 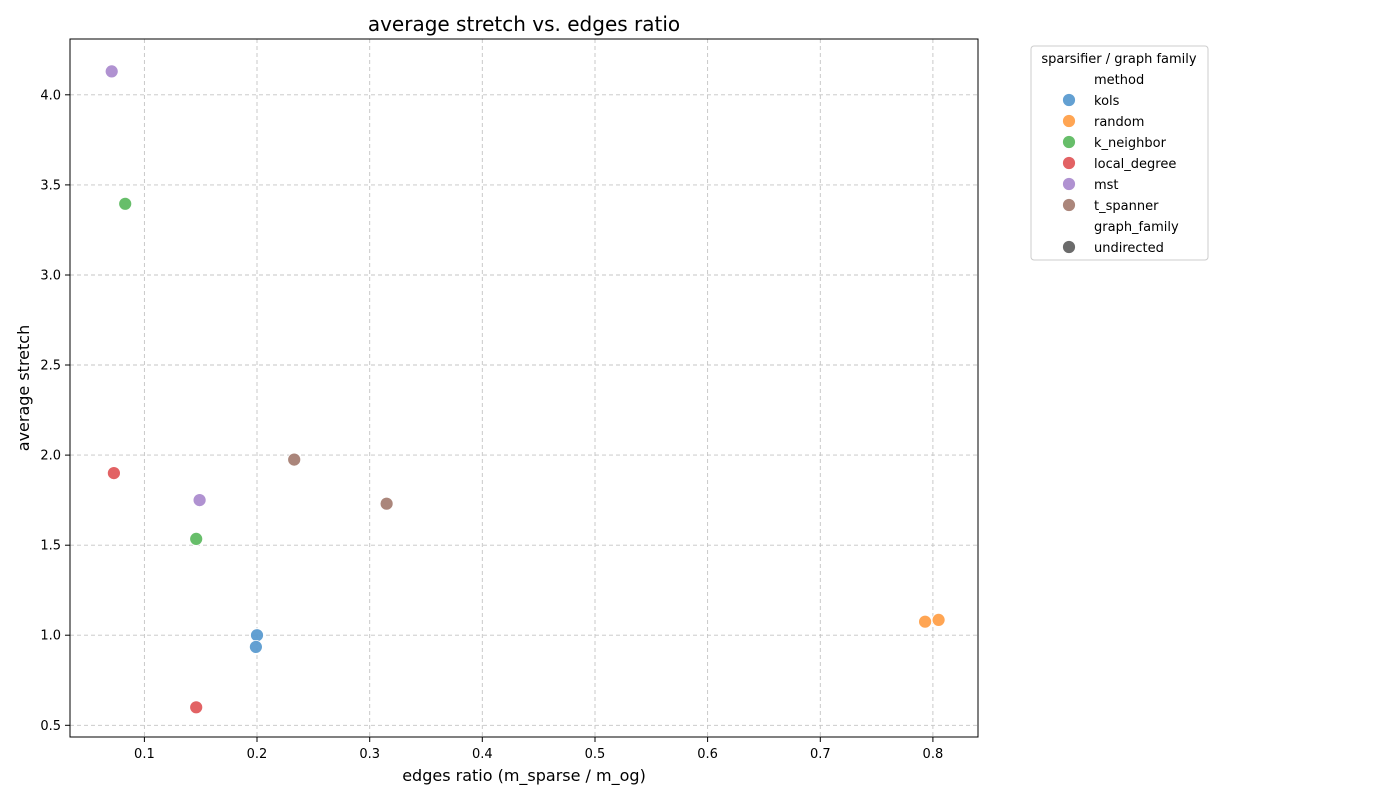 What do you see at coordinates (1119, 80) in the screenshot?
I see `legend-method-header: method` at bounding box center [1119, 80].